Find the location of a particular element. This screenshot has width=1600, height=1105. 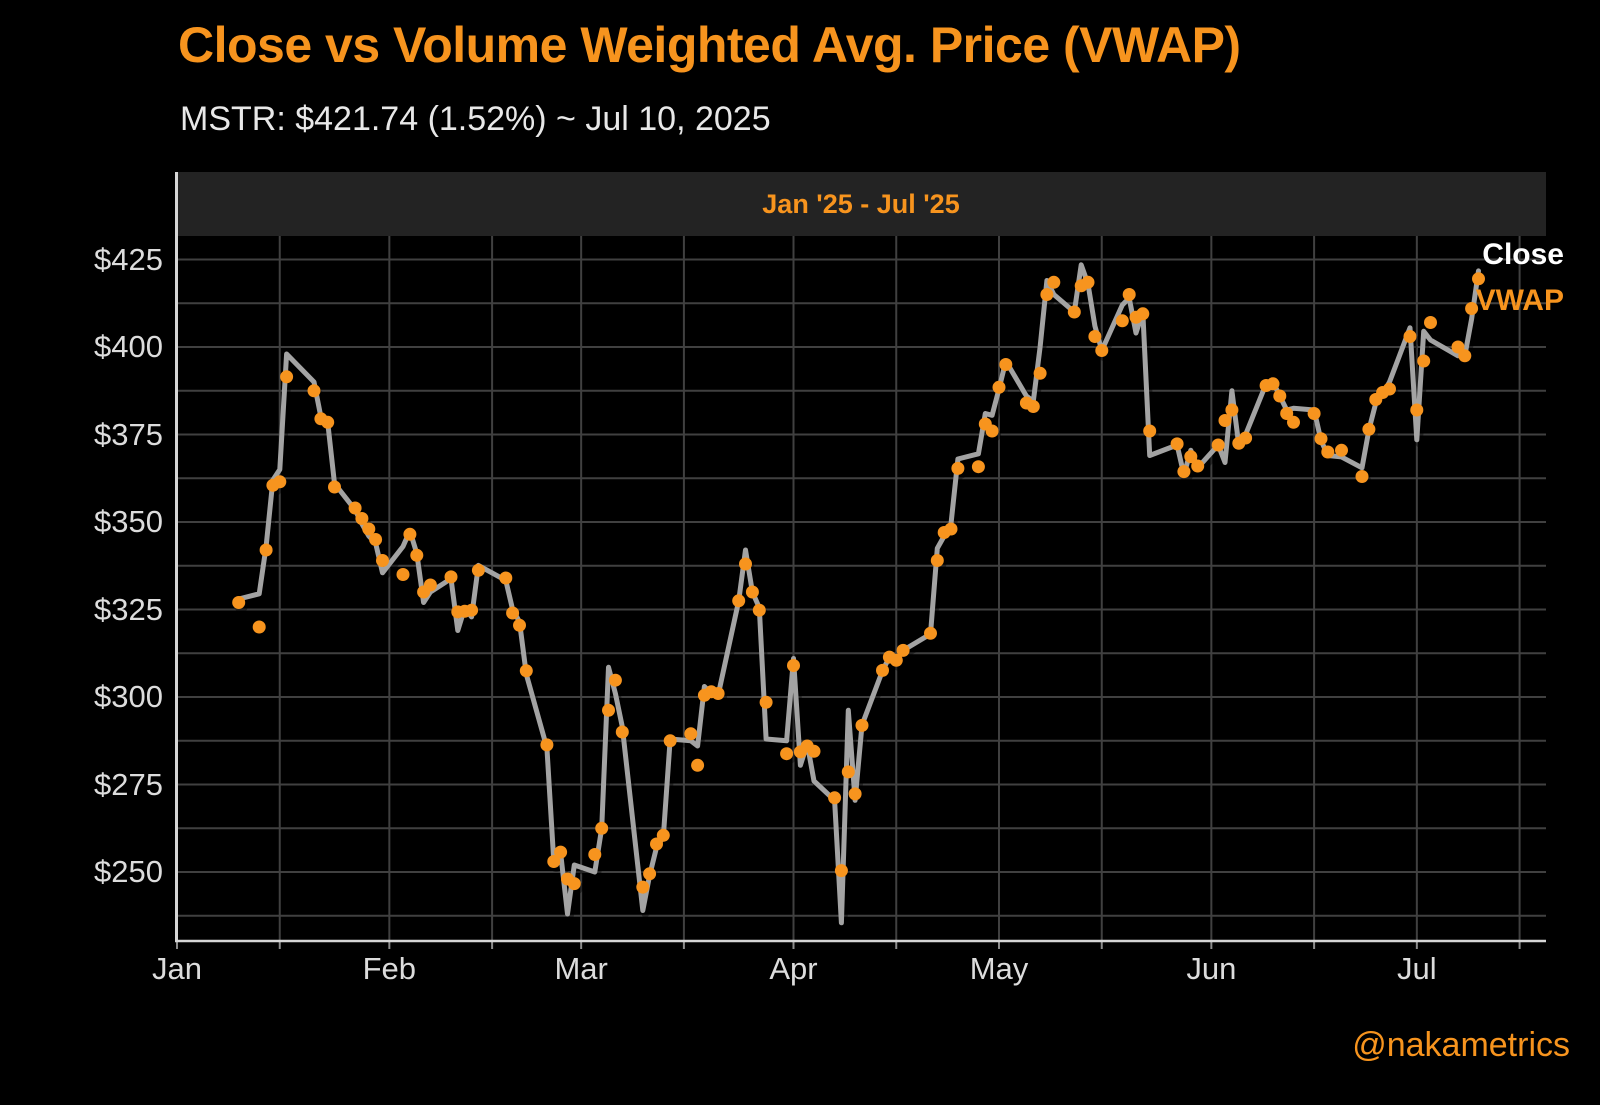

date-range-banner: Jan '25 - Jul '25 is located at coordinates (861, 204).